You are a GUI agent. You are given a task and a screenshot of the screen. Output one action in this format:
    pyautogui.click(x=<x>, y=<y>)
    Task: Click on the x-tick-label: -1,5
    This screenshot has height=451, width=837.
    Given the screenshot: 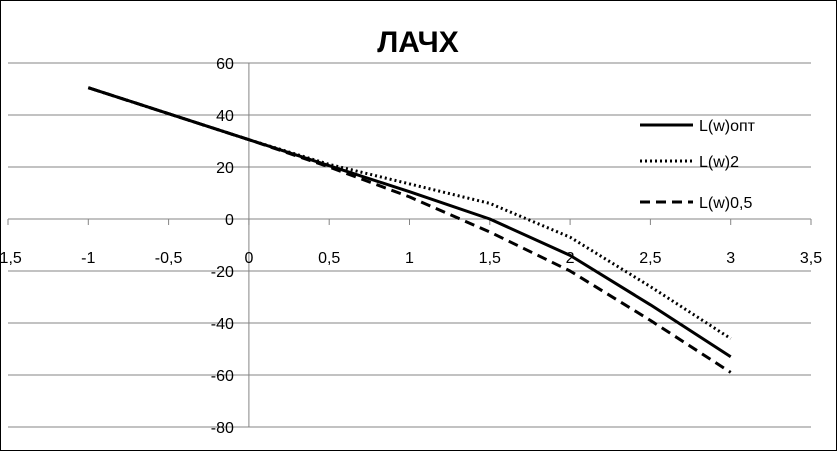 What is the action you would take?
    pyautogui.click(x=11, y=258)
    